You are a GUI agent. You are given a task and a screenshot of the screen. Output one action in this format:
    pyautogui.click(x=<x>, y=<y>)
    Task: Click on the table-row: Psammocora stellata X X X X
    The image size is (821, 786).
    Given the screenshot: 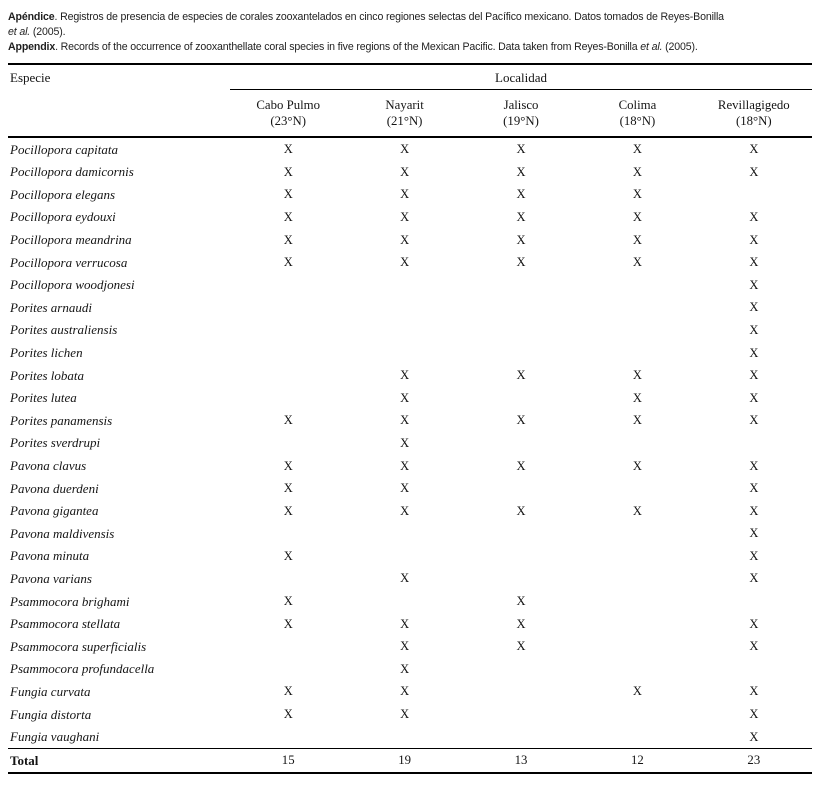 What is the action you would take?
    pyautogui.click(x=410, y=624)
    